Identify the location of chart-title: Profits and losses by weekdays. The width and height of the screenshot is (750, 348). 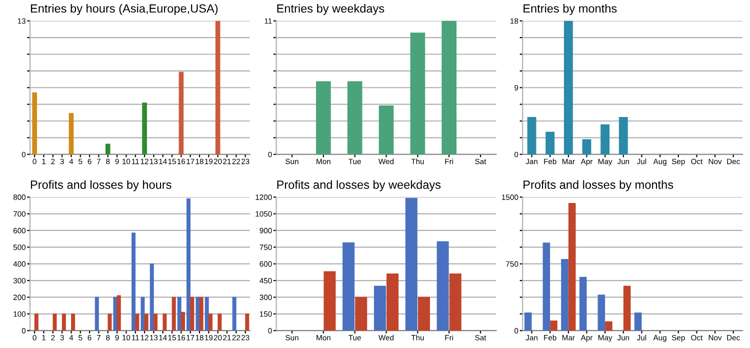
(359, 186).